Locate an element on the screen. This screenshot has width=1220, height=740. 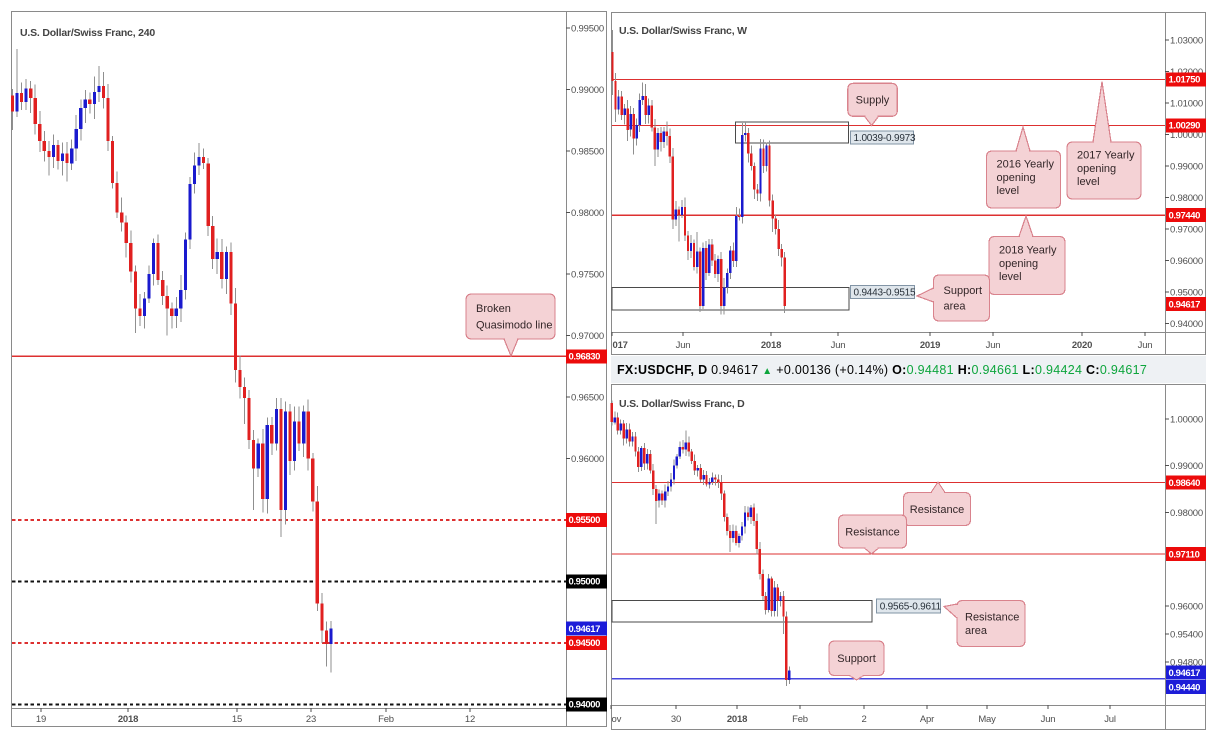
svg-text: U.S. Dollar/Swiss Franc, 240 is located at coordinates (87, 33).